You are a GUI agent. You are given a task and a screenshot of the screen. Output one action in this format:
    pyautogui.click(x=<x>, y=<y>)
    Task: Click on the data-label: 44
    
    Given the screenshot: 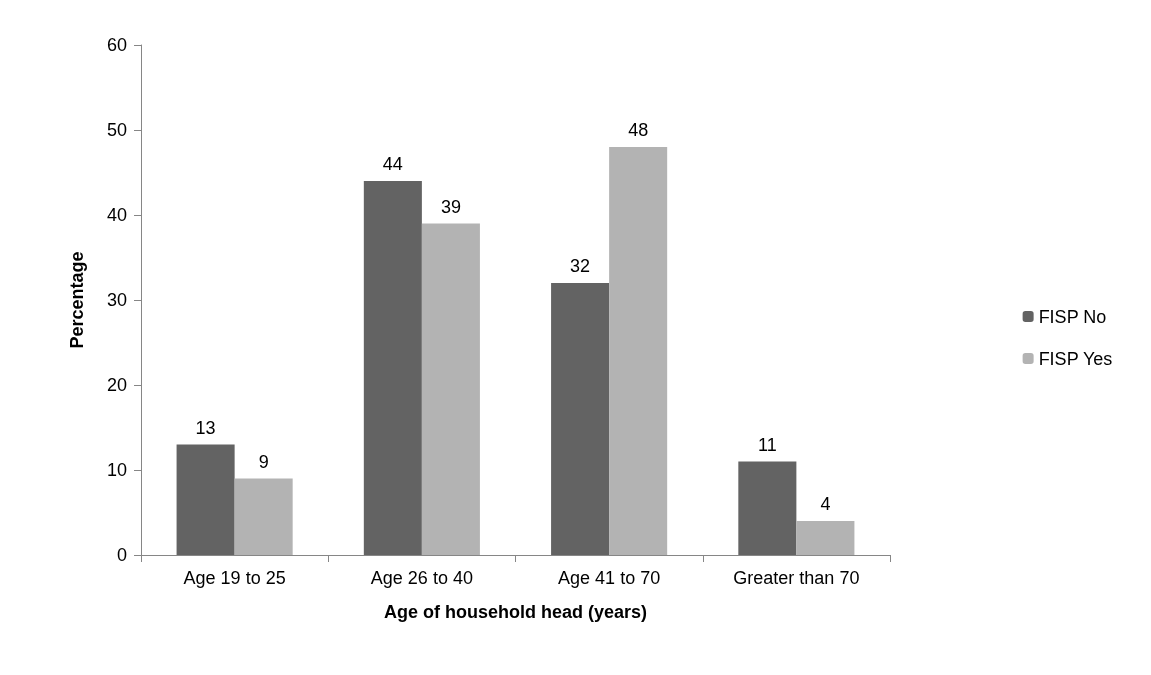 What is the action you would take?
    pyautogui.click(x=392, y=164)
    